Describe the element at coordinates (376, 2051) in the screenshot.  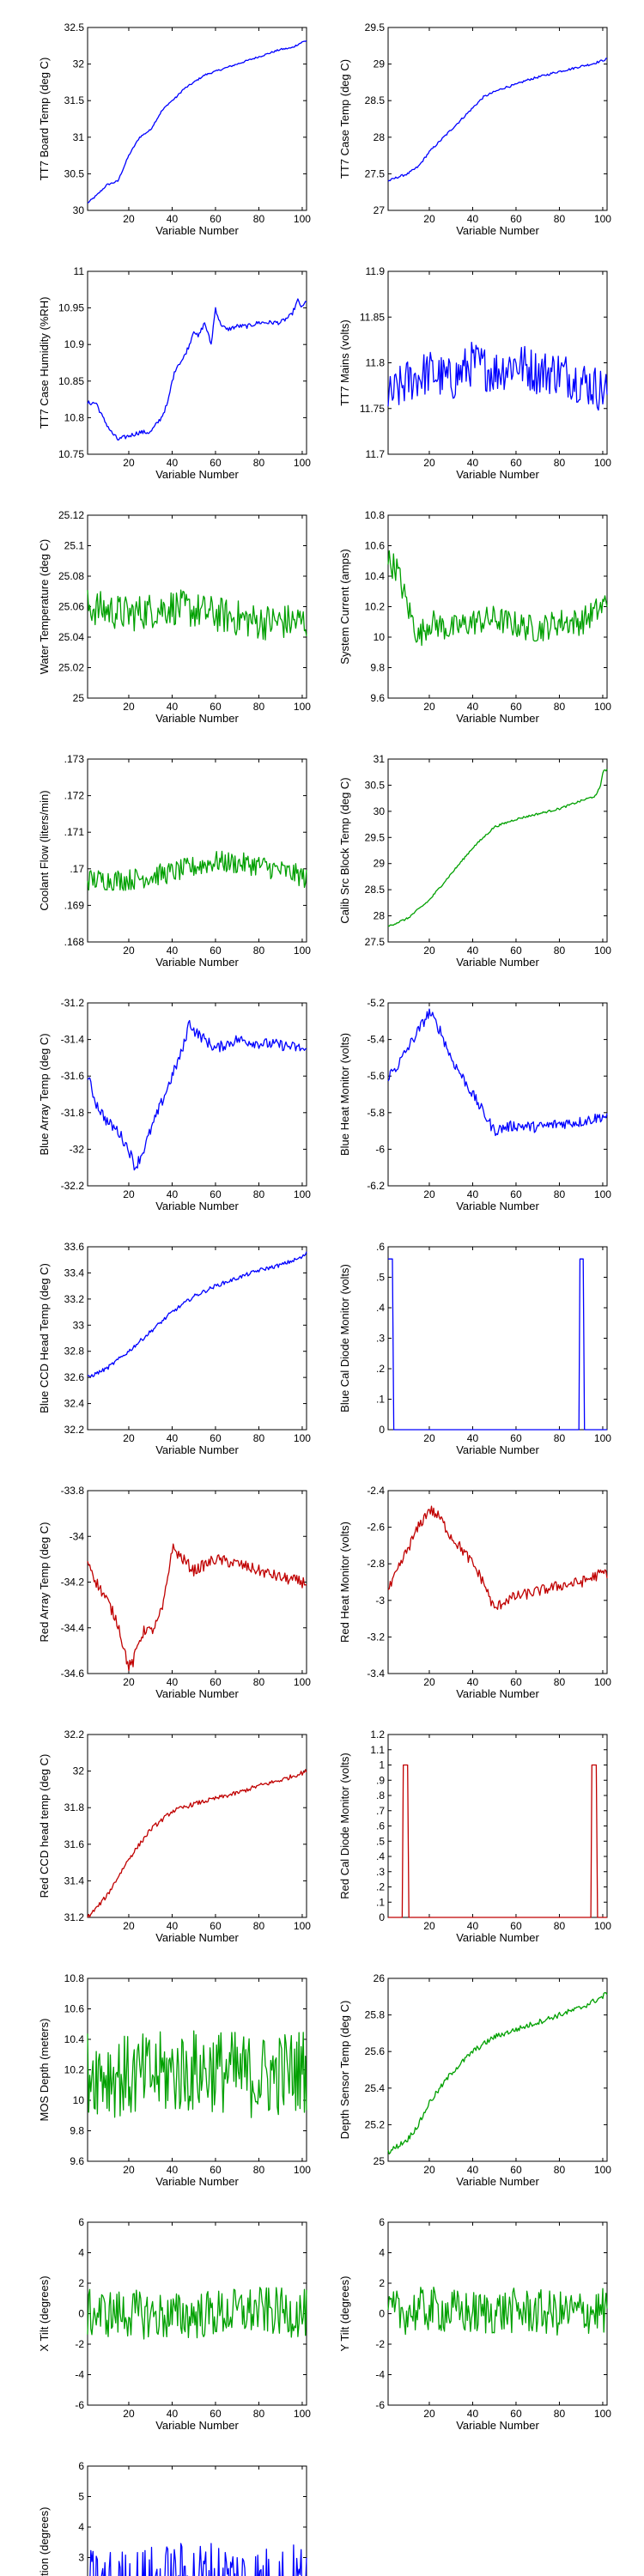
I see `y-tick-label: 25.6` at that location.